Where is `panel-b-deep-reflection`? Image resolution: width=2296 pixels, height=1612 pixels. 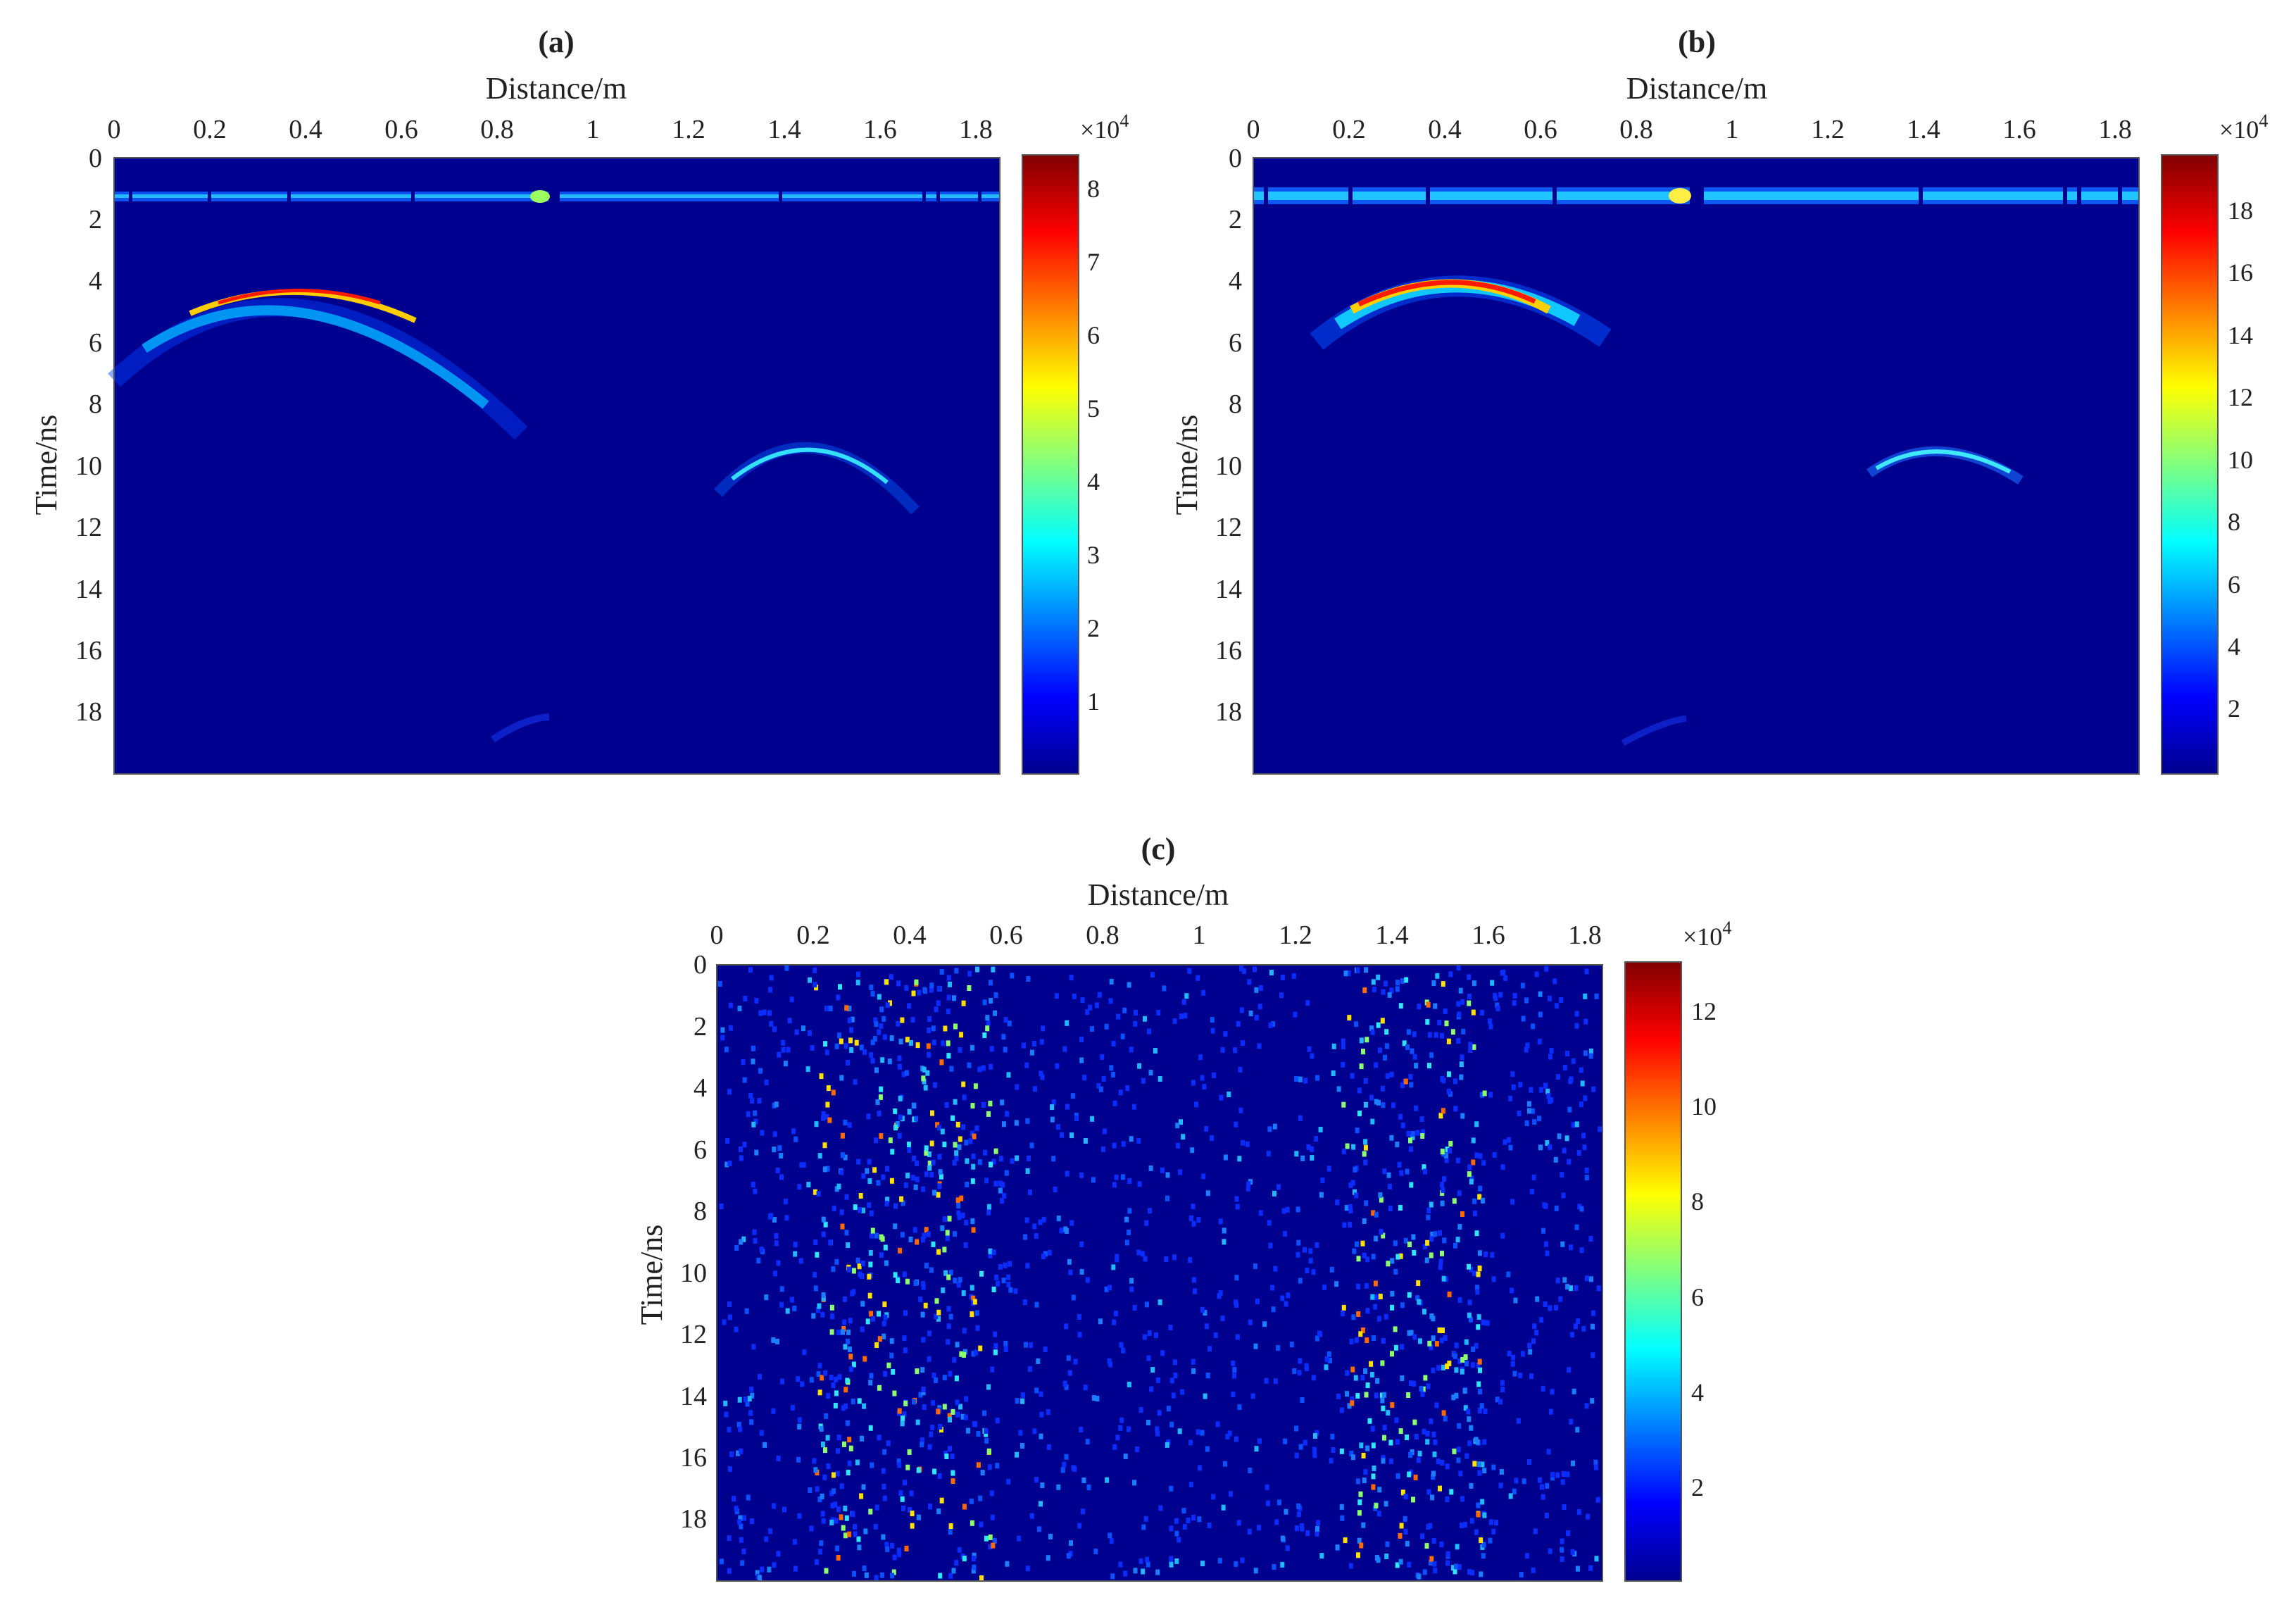
panel-b-deep-reflection is located at coordinates (1654, 731).